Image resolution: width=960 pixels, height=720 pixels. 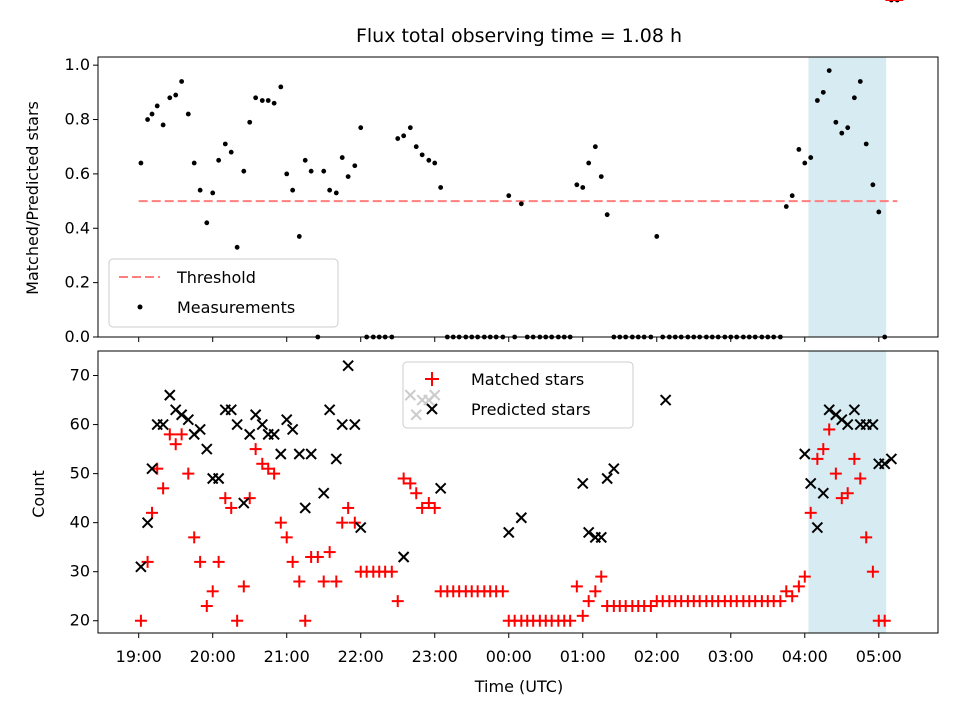 What do you see at coordinates (518, 686) in the screenshot?
I see `x-axis-label: Time (UTC)` at bounding box center [518, 686].